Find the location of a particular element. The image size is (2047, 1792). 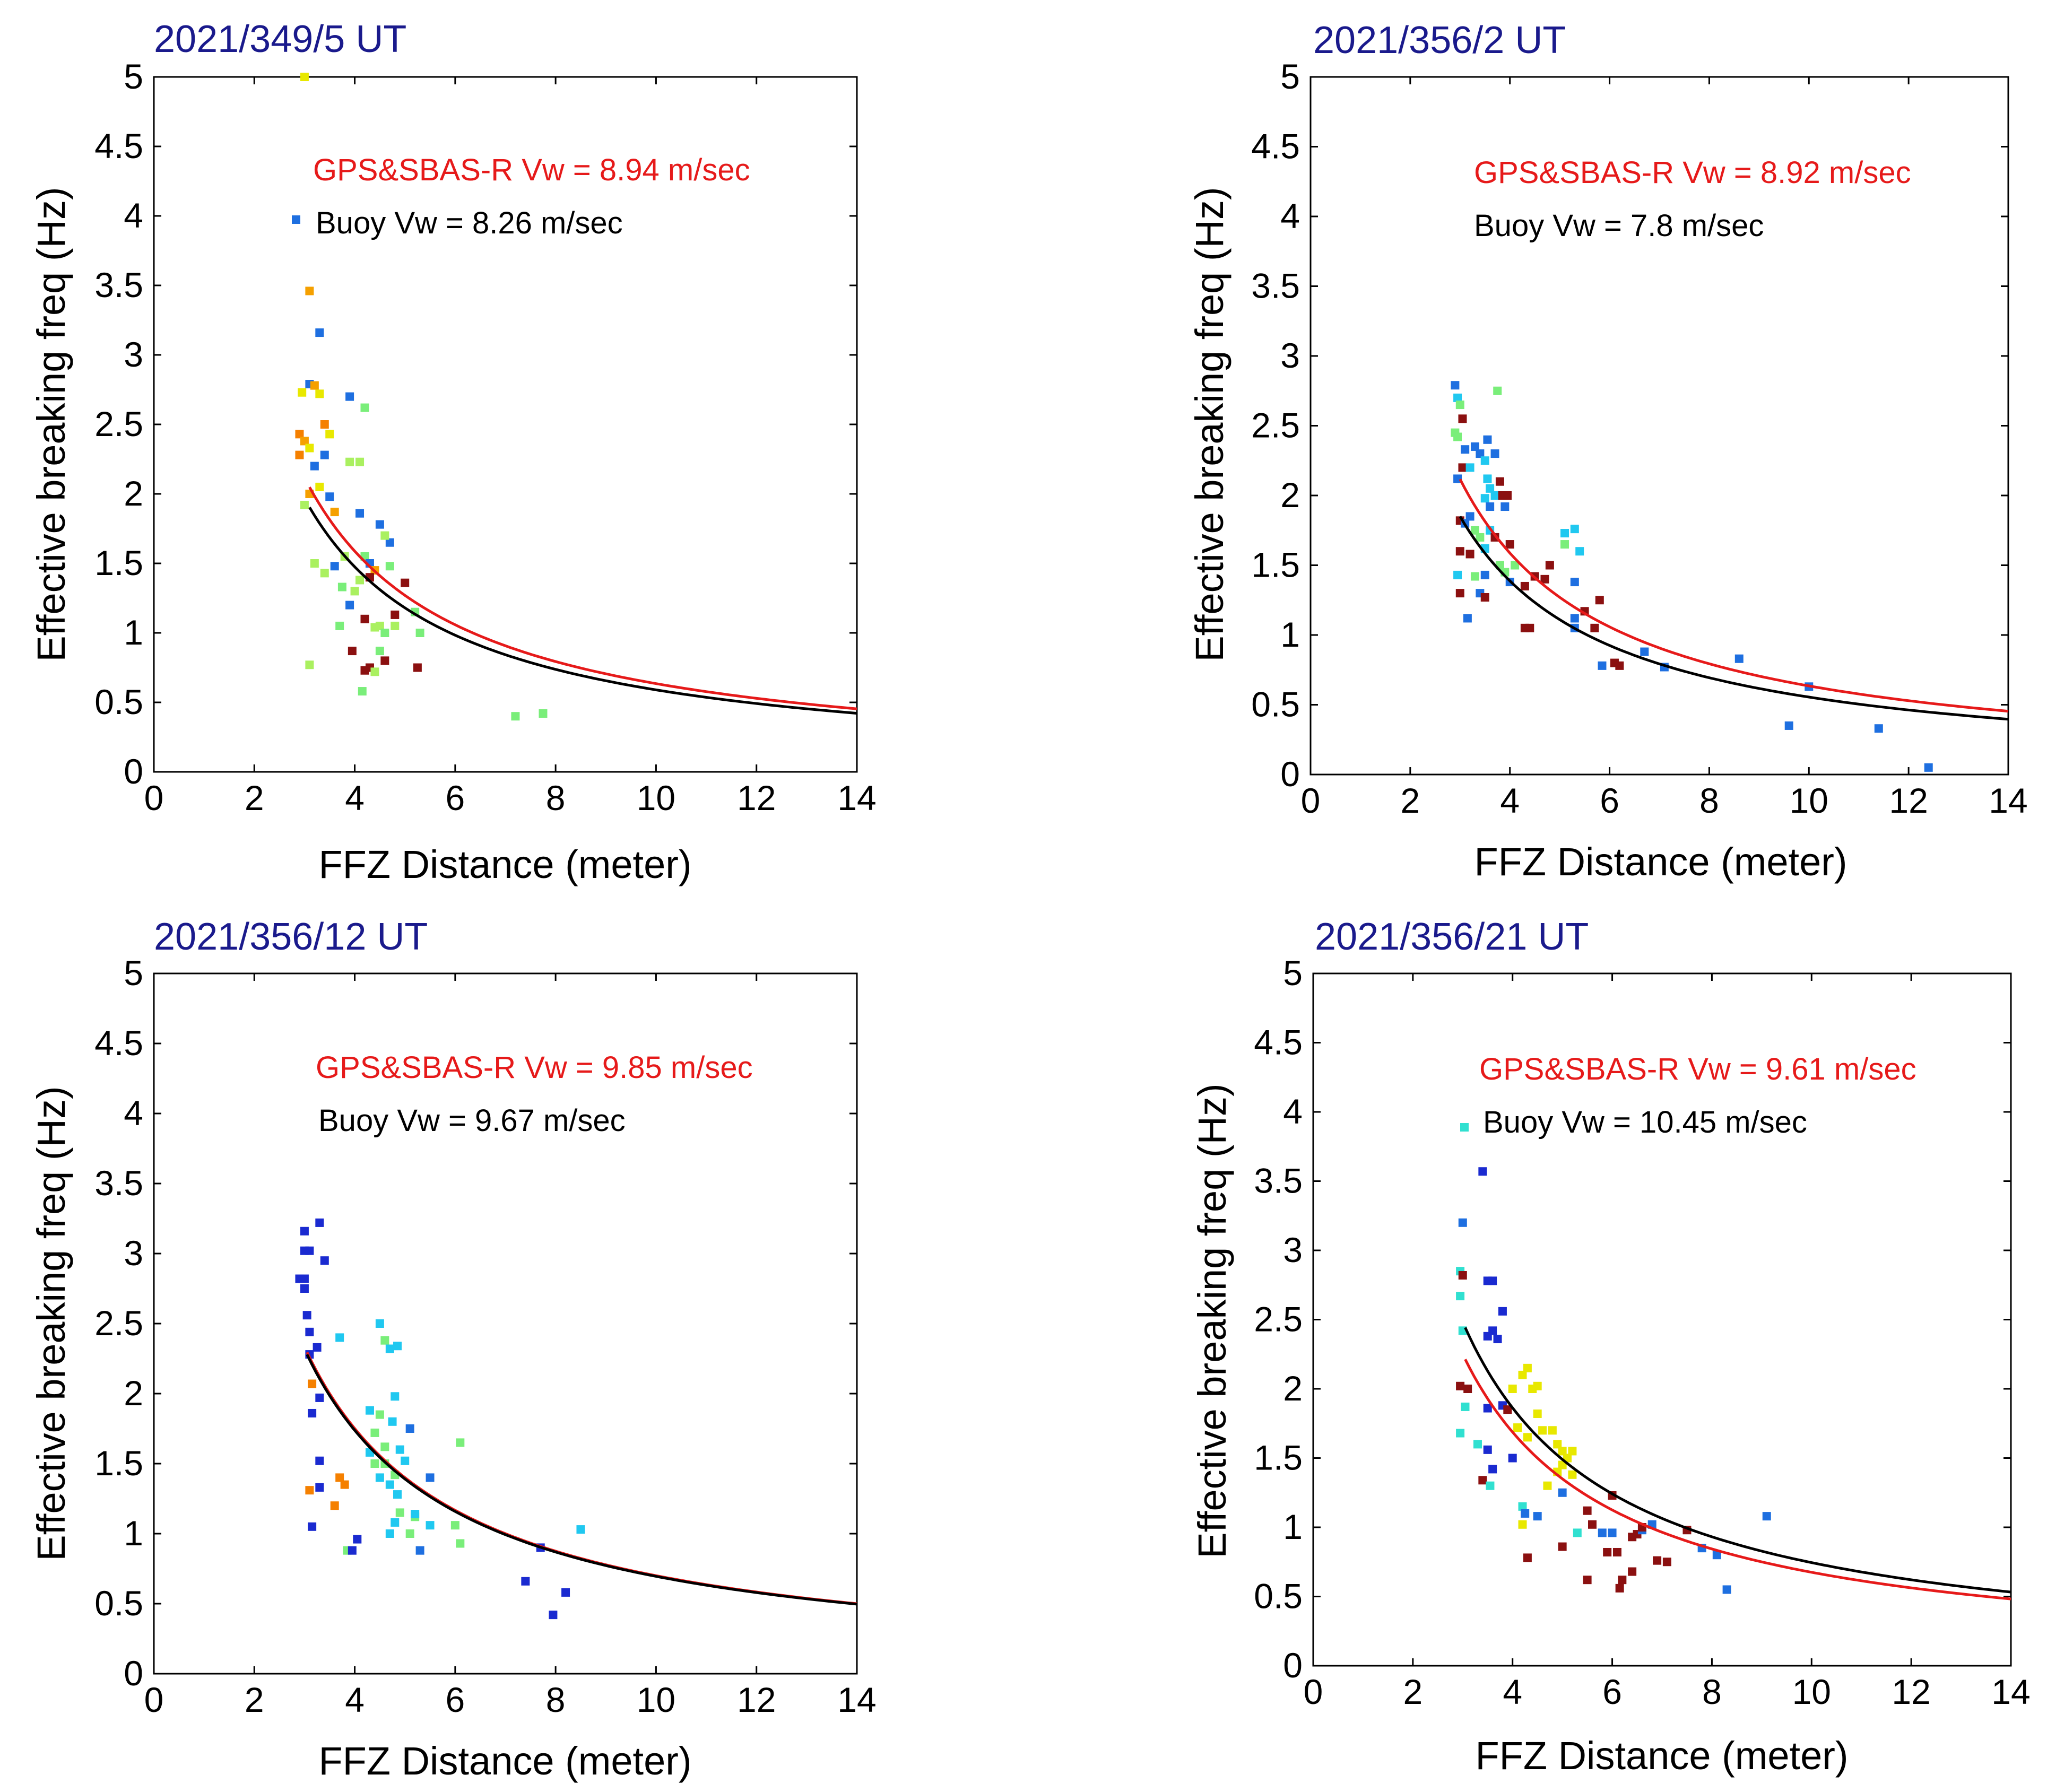

x-tick-label: 10 is located at coordinates (656, 797).